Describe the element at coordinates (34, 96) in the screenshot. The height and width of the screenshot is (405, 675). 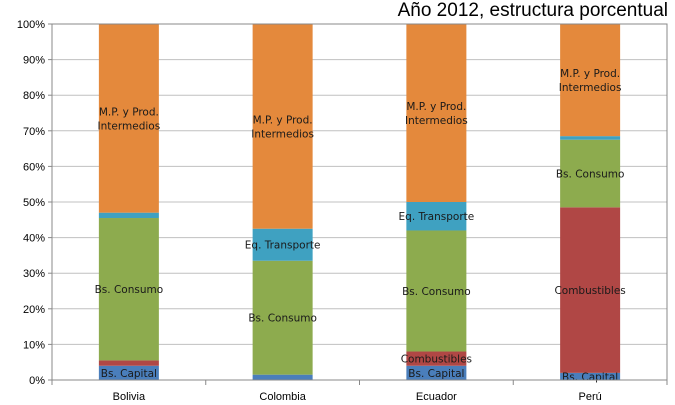
I see `y-tick-label: 80%` at that location.